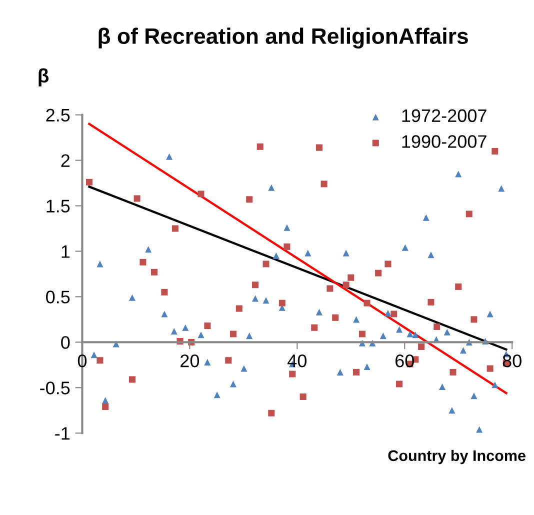  Describe the element at coordinates (55, 388) in the screenshot. I see `y-tick-label: -0.5` at that location.